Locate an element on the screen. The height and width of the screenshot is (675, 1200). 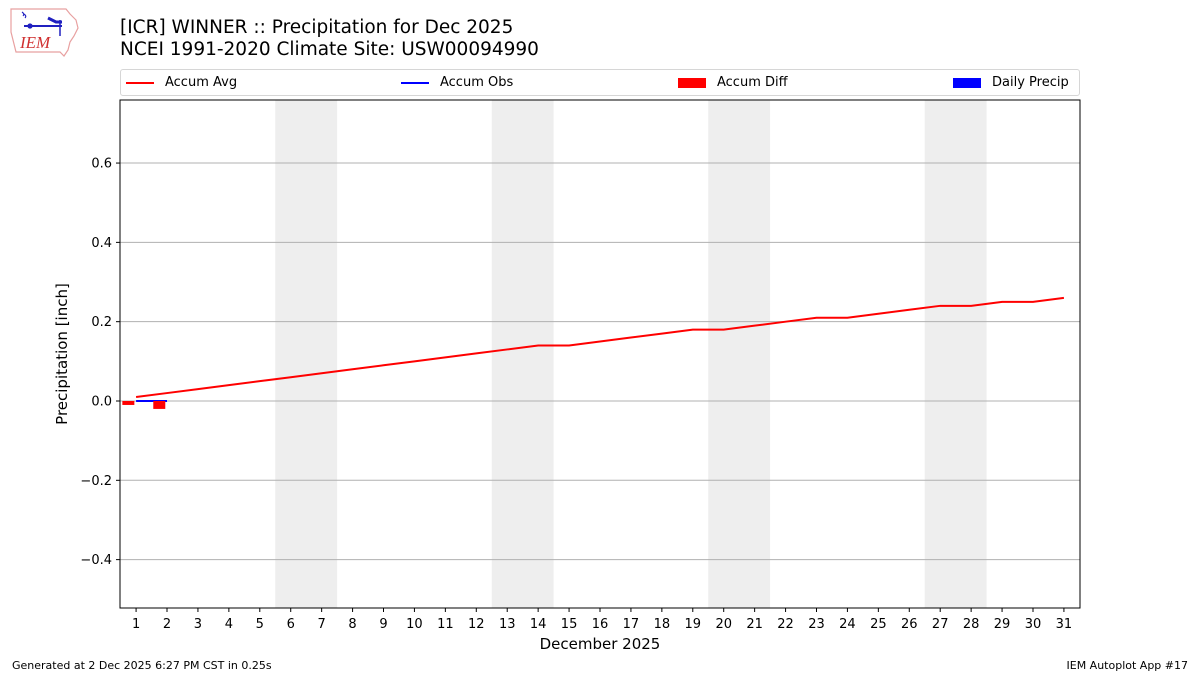
x-tick-label: 7 is located at coordinates (322, 624).